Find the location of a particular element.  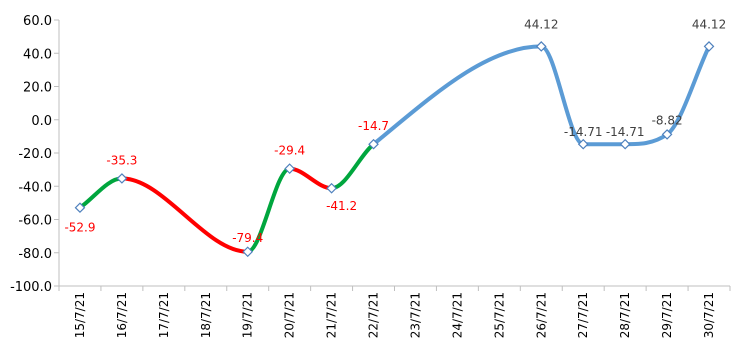

x-tick-label: 22/7/21 is located at coordinates (374, 315).